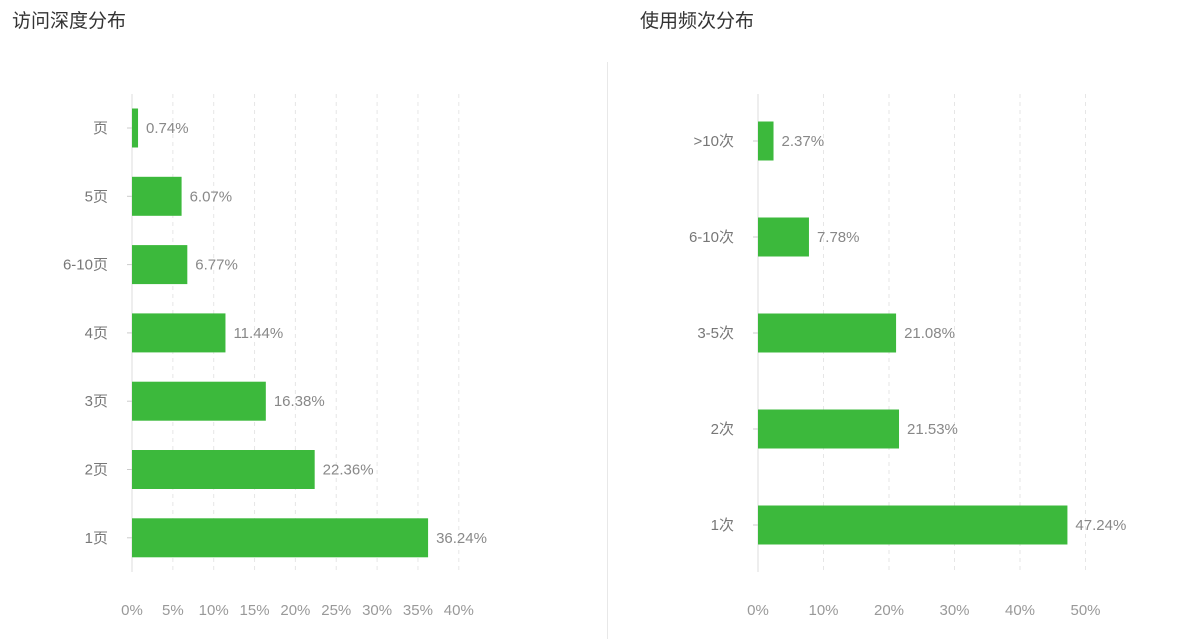 This screenshot has width=1189, height=639. Describe the element at coordinates (96, 333) in the screenshot. I see `visit-depth-category-label: 4页` at that location.